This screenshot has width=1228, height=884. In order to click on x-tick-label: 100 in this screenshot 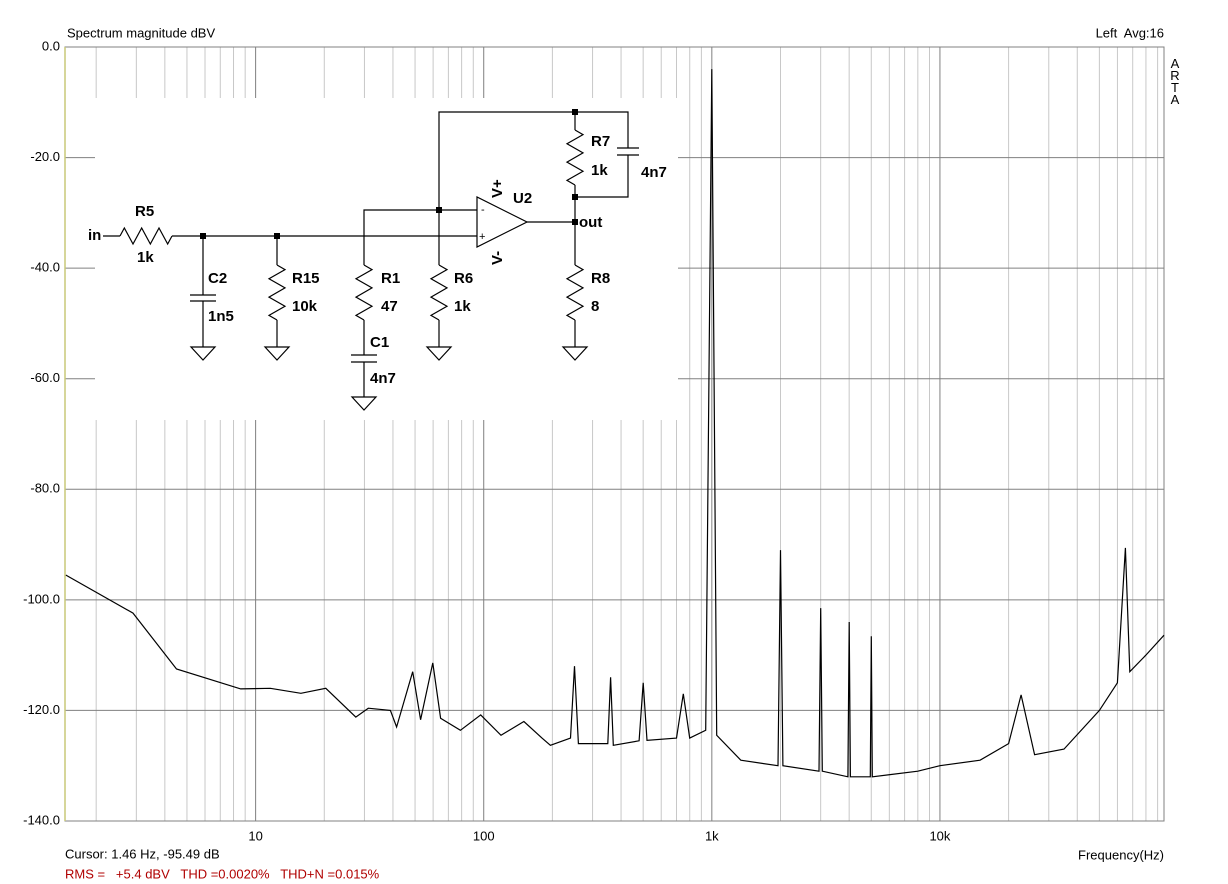, I will do `click(484, 835)`.